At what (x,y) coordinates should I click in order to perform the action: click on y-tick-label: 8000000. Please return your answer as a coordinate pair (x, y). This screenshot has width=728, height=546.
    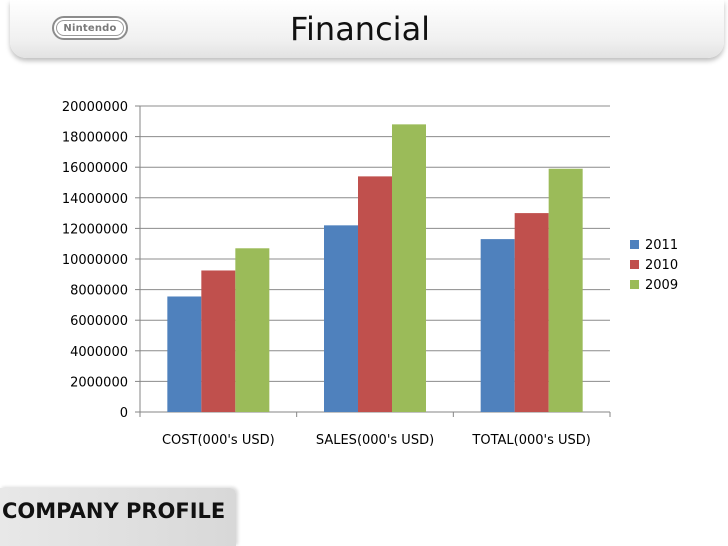
    Looking at the image, I should click on (99, 291).